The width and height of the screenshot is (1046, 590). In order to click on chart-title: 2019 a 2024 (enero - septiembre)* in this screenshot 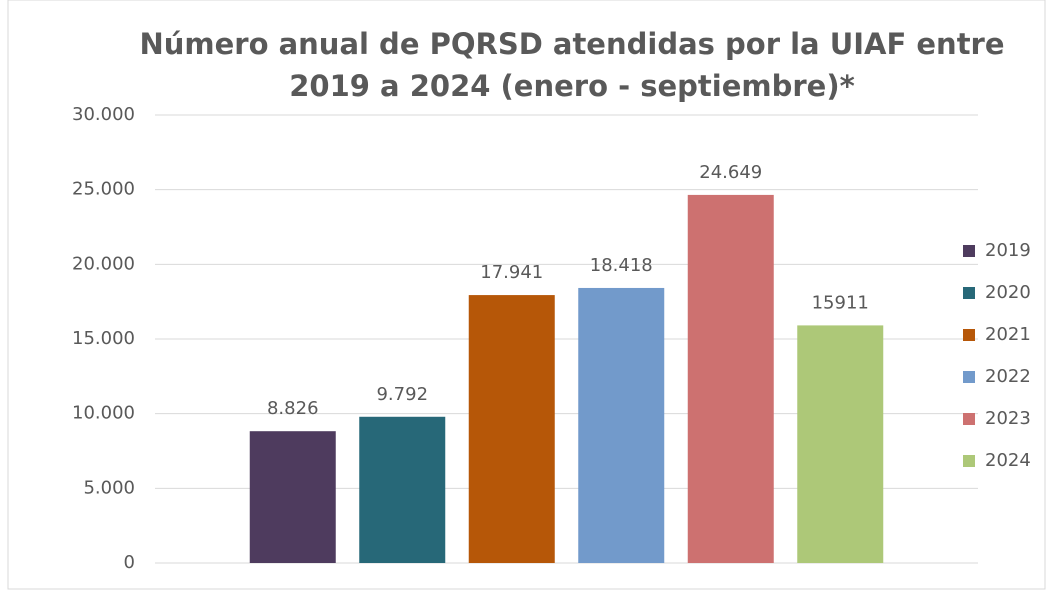, I will do `click(572, 86)`.